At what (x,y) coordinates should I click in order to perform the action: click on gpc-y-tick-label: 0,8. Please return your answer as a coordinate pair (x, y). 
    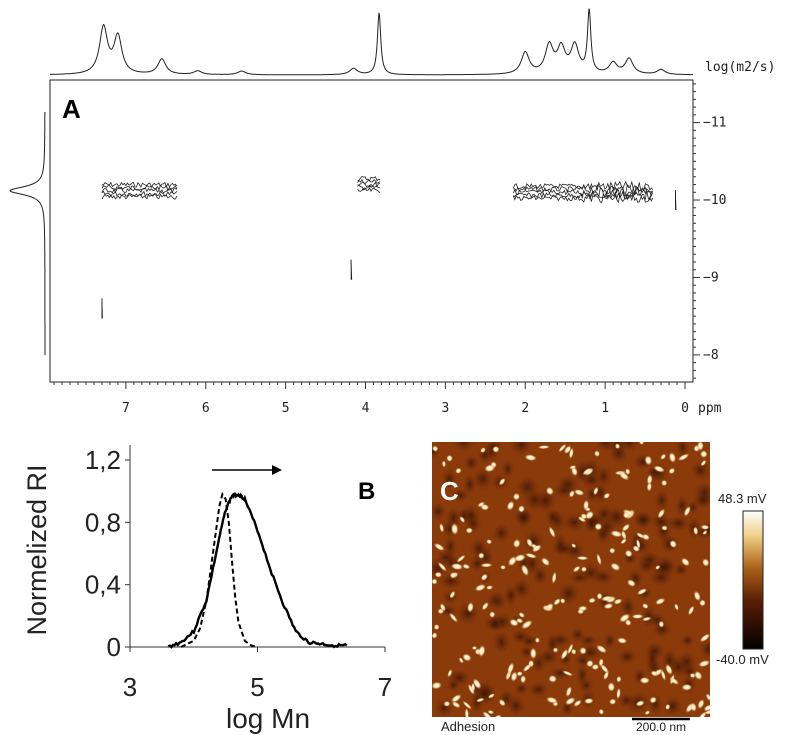
    Looking at the image, I should click on (103, 522).